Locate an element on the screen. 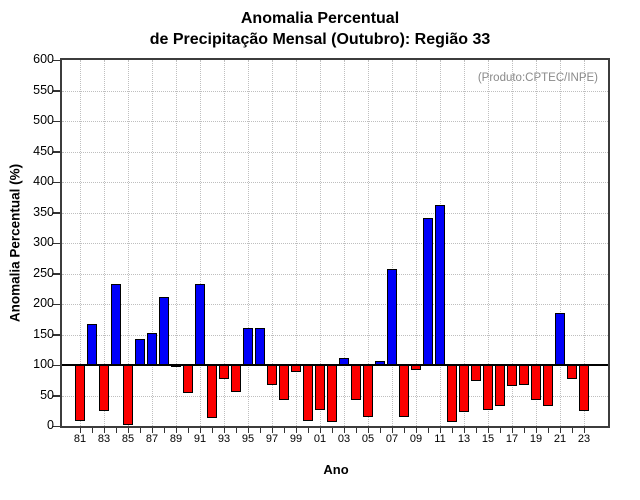 Image resolution: width=640 pixels, height=500 pixels. x-tick-mark-2023 is located at coordinates (584, 430).